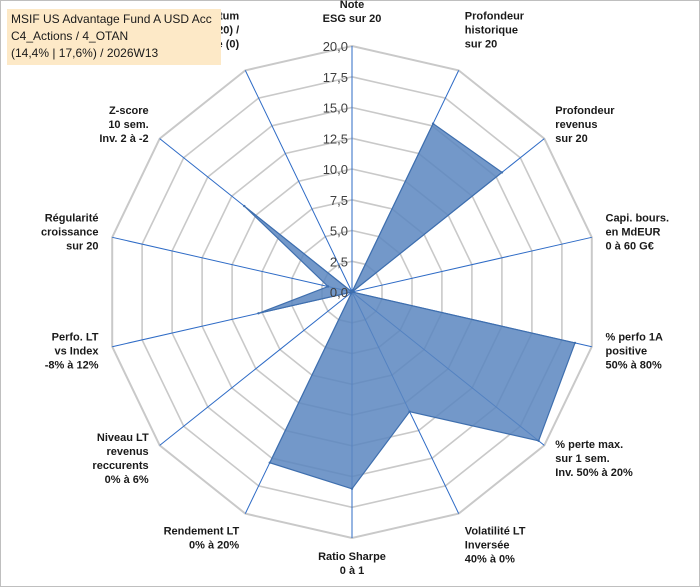  What do you see at coordinates (487, 545) in the screenshot?
I see `category-label-line: Inversée` at bounding box center [487, 545].